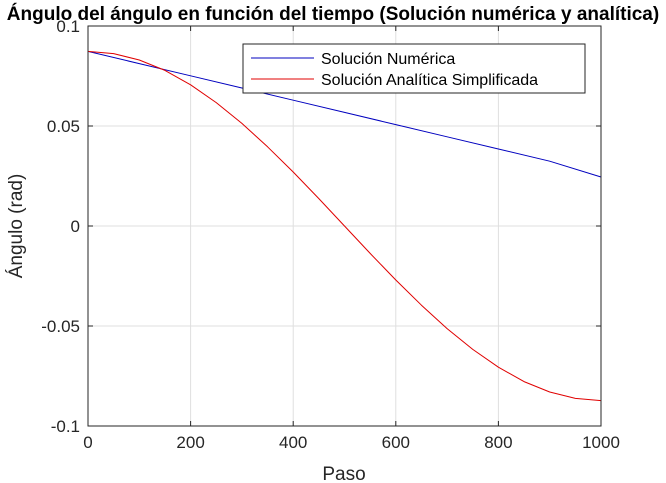 This screenshot has height=483, width=666. Describe the element at coordinates (68, 26) in the screenshot. I see `y-tick-label: 0.1` at that location.